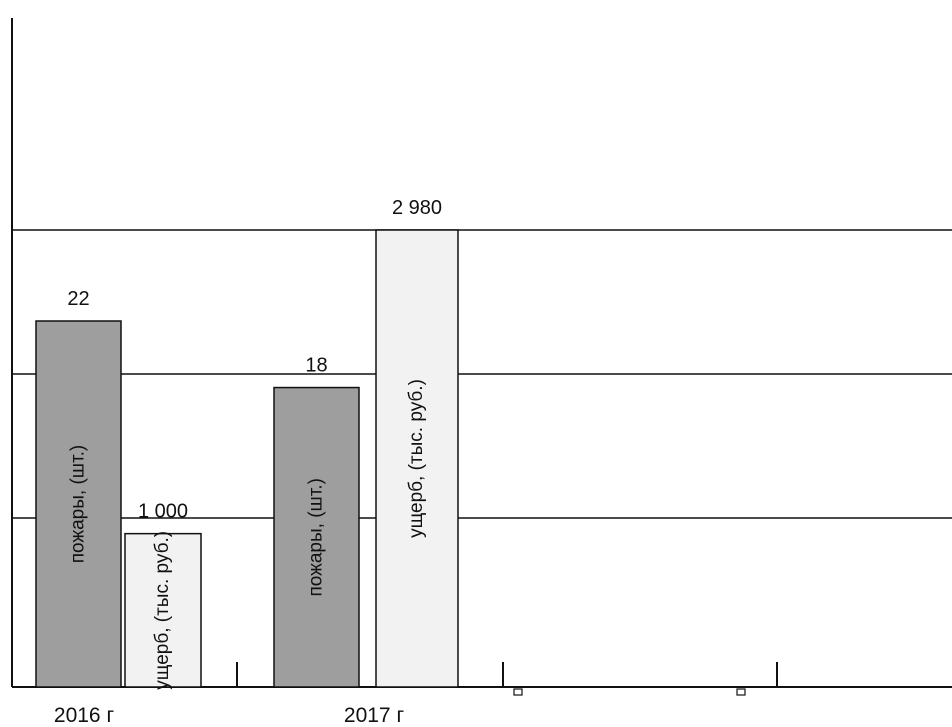  Describe the element at coordinates (78, 299) in the screenshot. I see `data-label: 22` at that location.